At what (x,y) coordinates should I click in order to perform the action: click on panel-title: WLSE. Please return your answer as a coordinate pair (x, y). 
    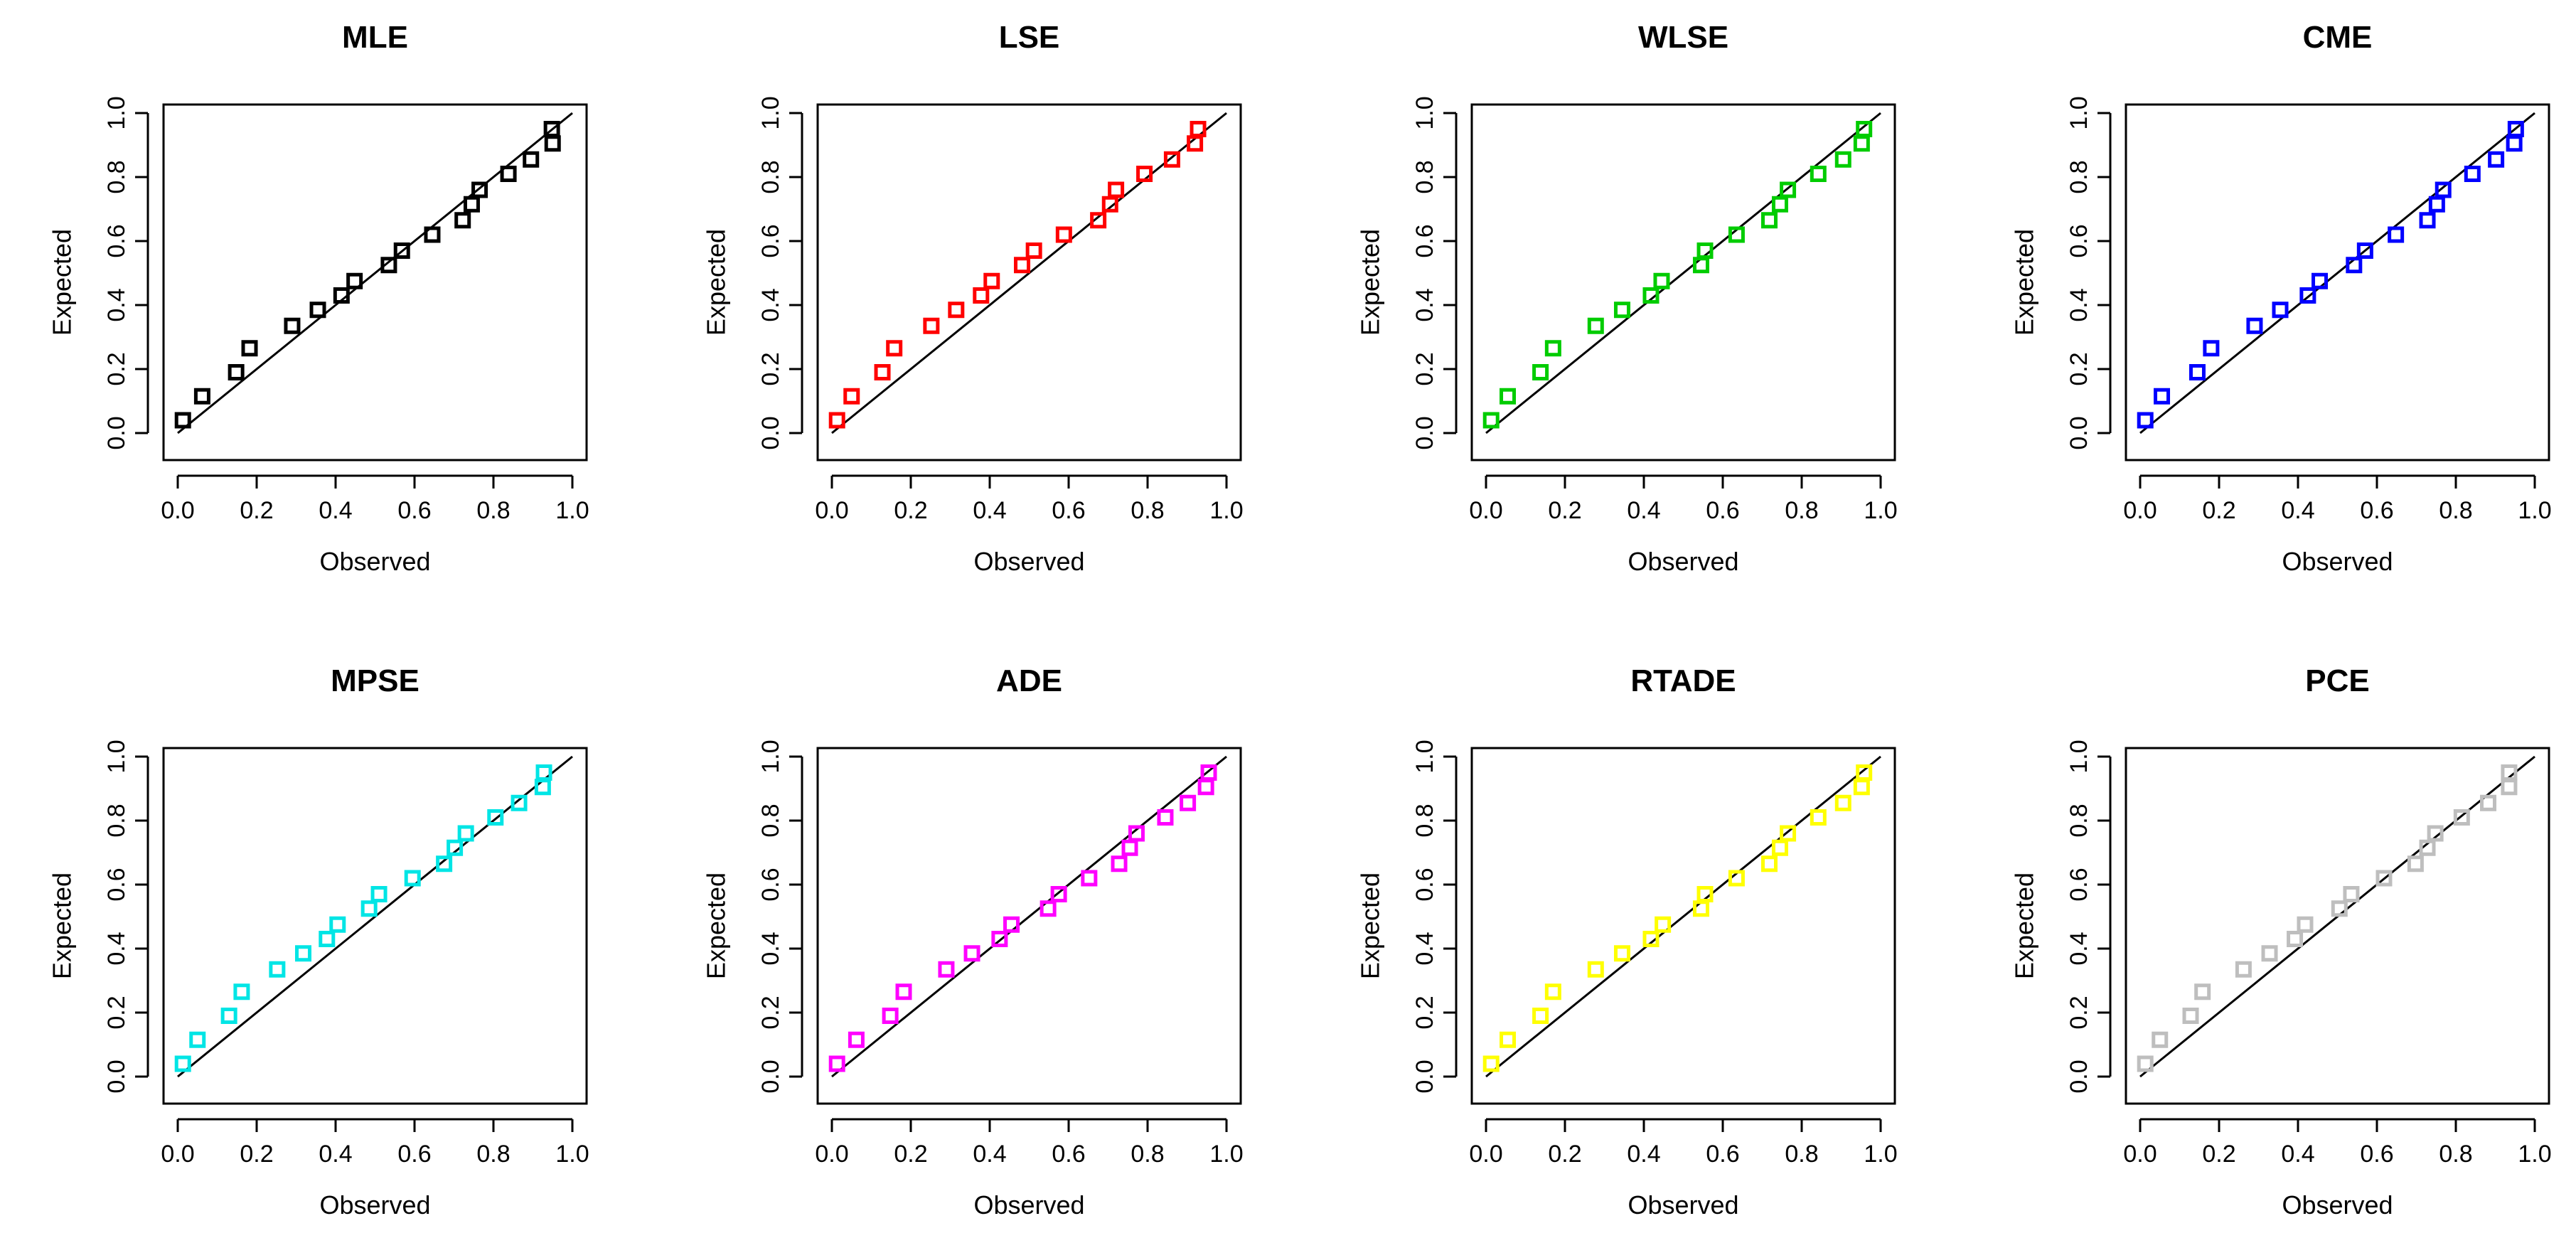
    Looking at the image, I should click on (1683, 37).